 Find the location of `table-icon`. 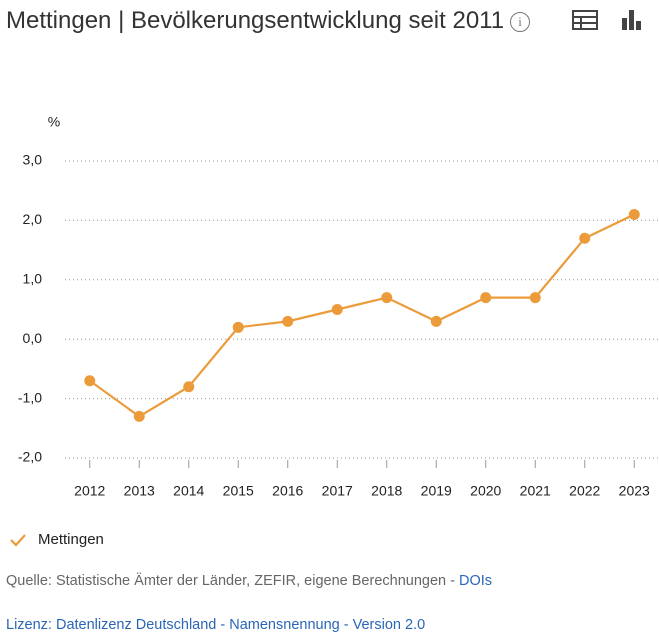

table-icon is located at coordinates (585, 20).